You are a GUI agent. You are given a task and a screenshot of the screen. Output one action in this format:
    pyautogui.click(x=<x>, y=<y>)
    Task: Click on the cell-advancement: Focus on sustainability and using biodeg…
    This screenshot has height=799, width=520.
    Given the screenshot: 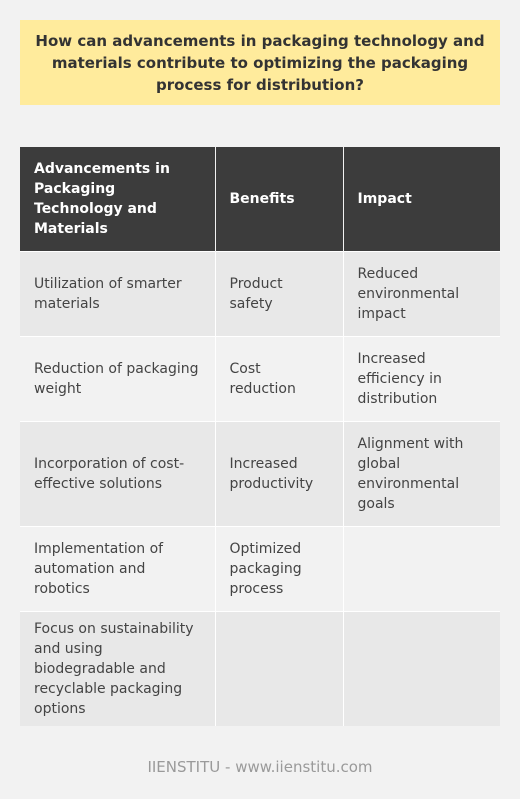 What is the action you would take?
    pyautogui.click(x=118, y=668)
    